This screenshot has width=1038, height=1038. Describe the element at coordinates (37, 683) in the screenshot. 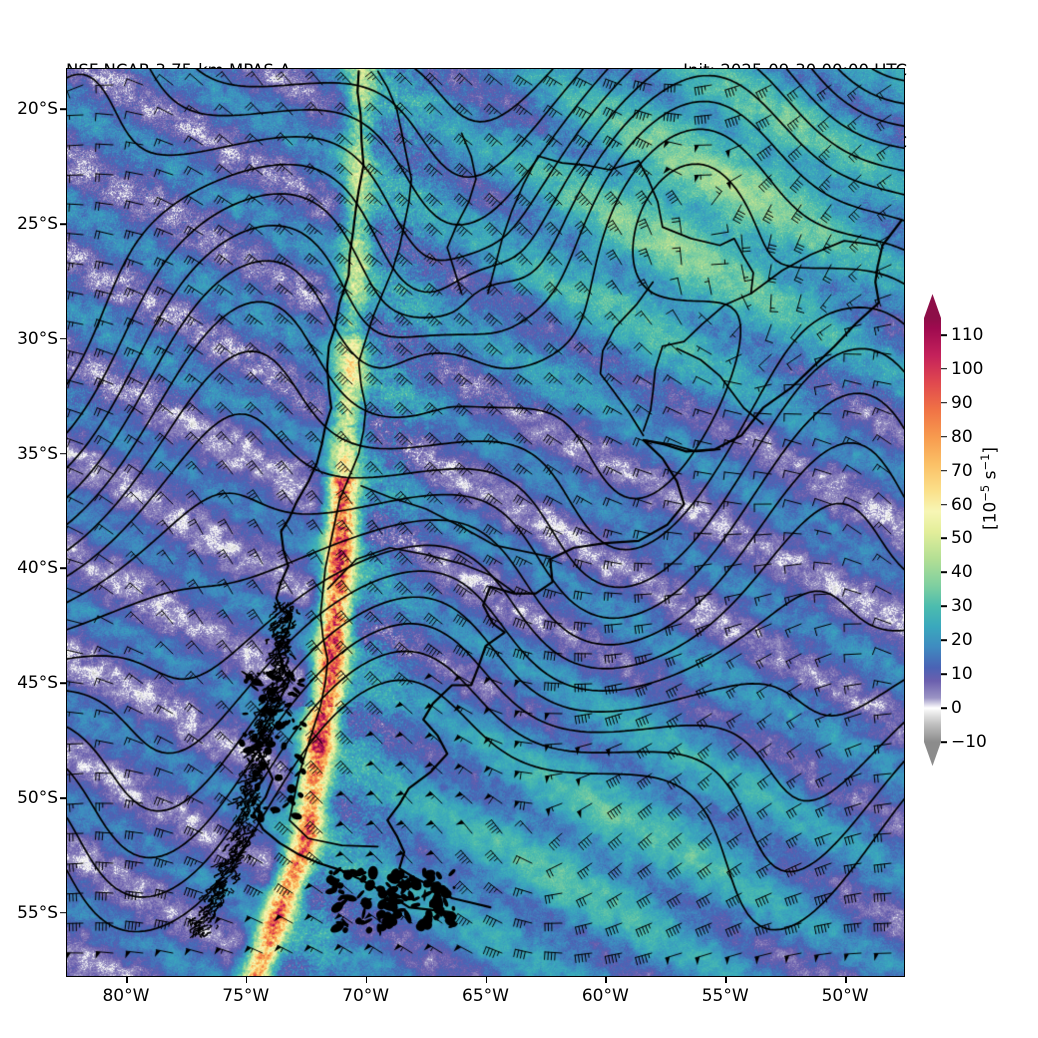

I see `latitude-tick-label: 45°S` at that location.